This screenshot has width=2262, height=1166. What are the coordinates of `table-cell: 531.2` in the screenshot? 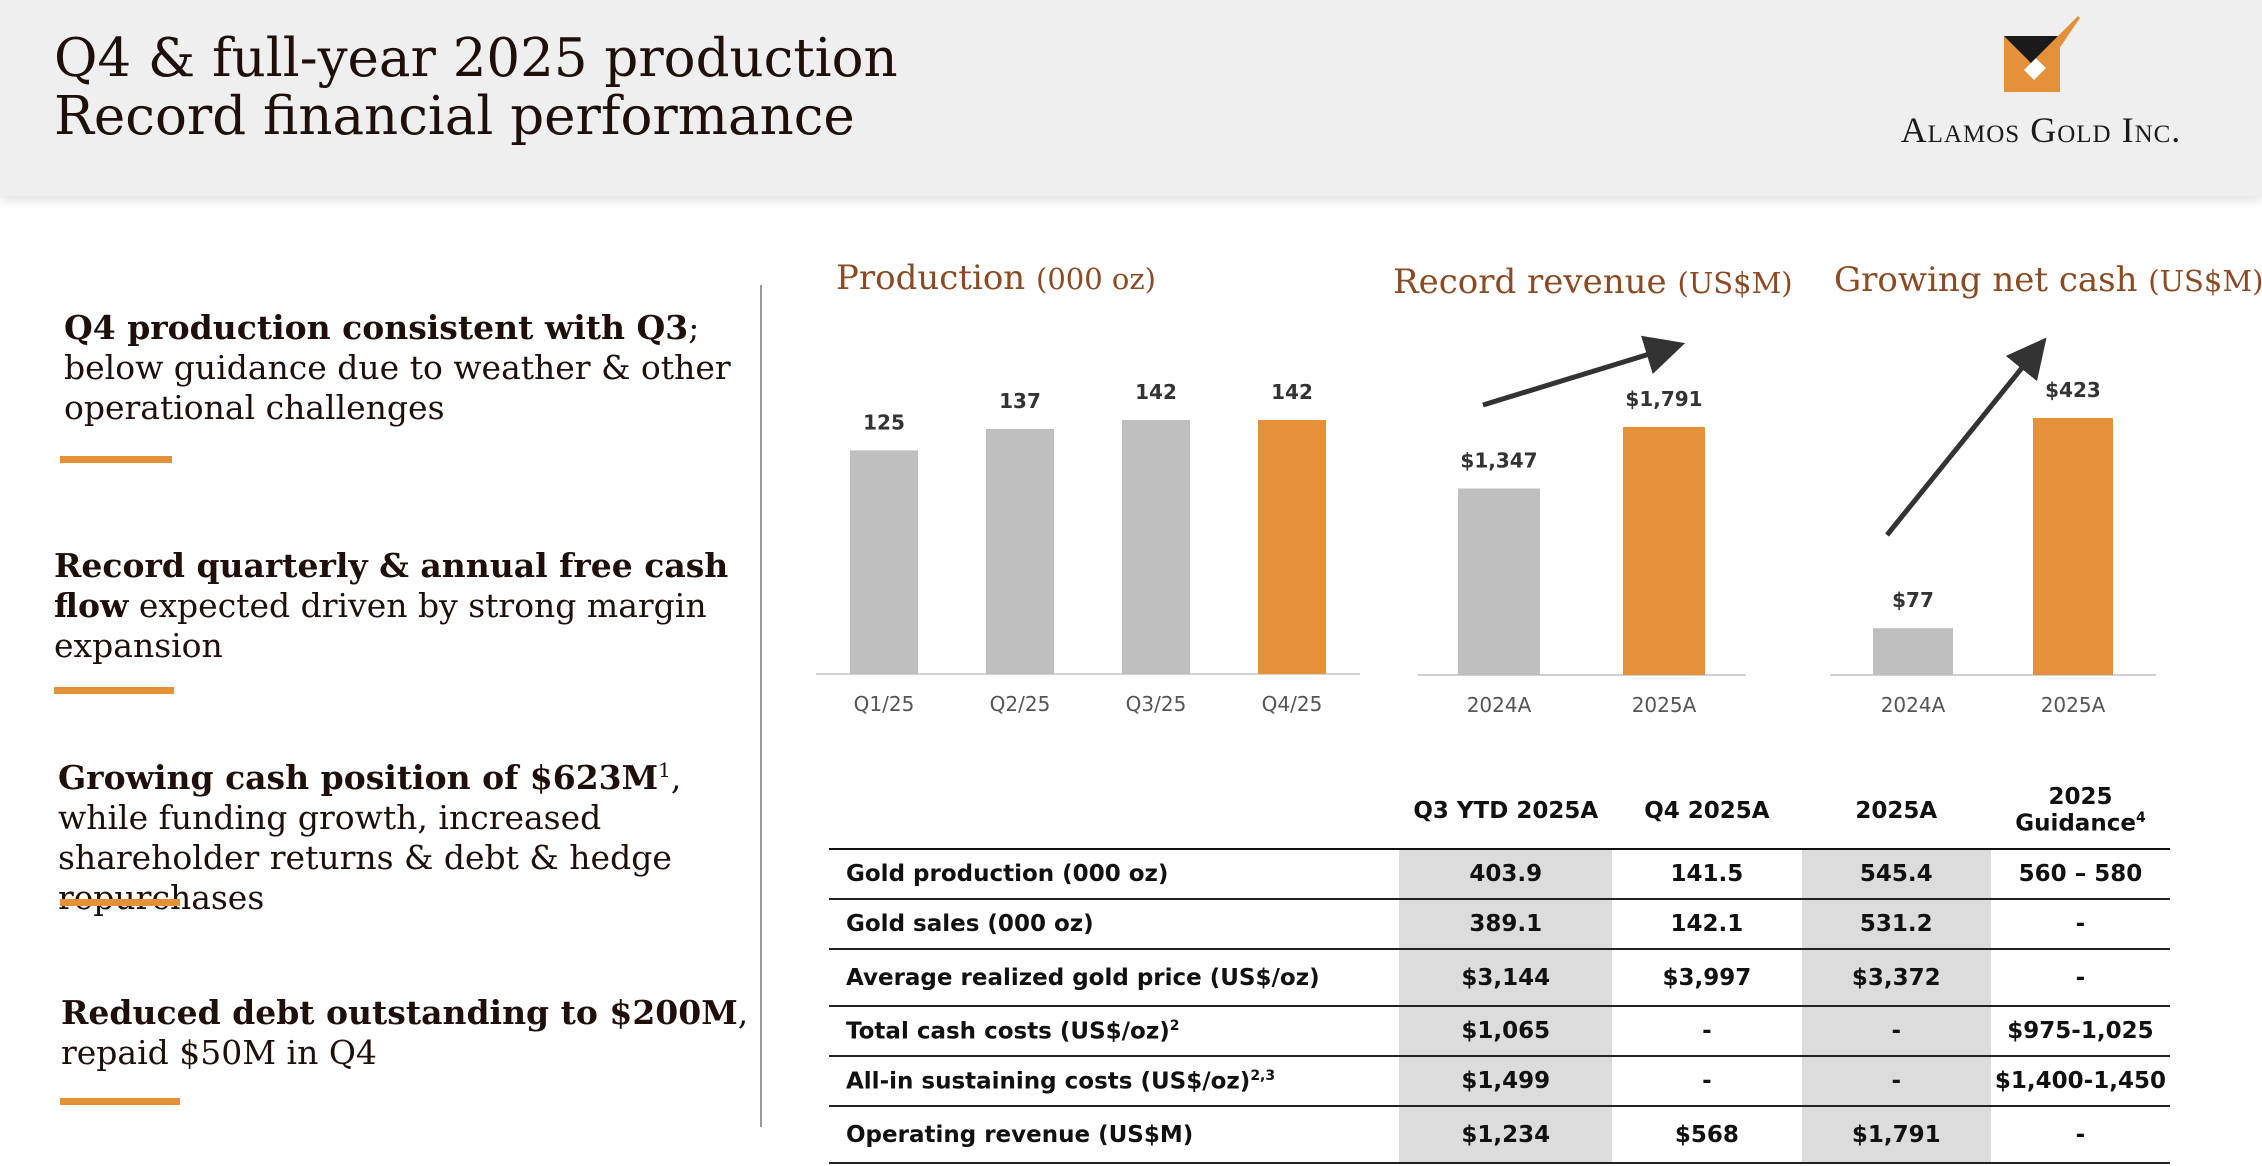 It's located at (1896, 924).